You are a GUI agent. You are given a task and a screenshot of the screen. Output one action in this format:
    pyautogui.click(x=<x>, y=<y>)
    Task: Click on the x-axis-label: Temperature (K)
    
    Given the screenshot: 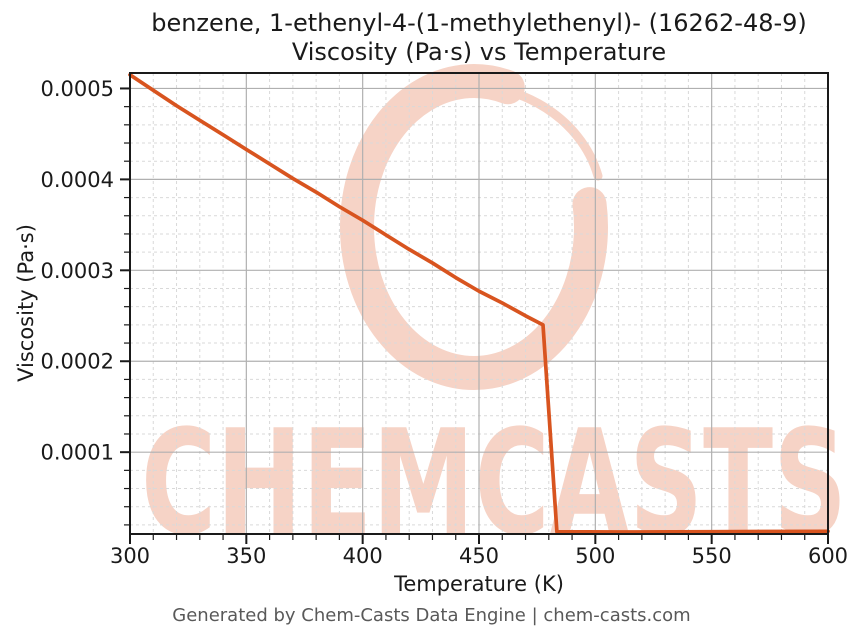 What is the action you would take?
    pyautogui.click(x=479, y=584)
    